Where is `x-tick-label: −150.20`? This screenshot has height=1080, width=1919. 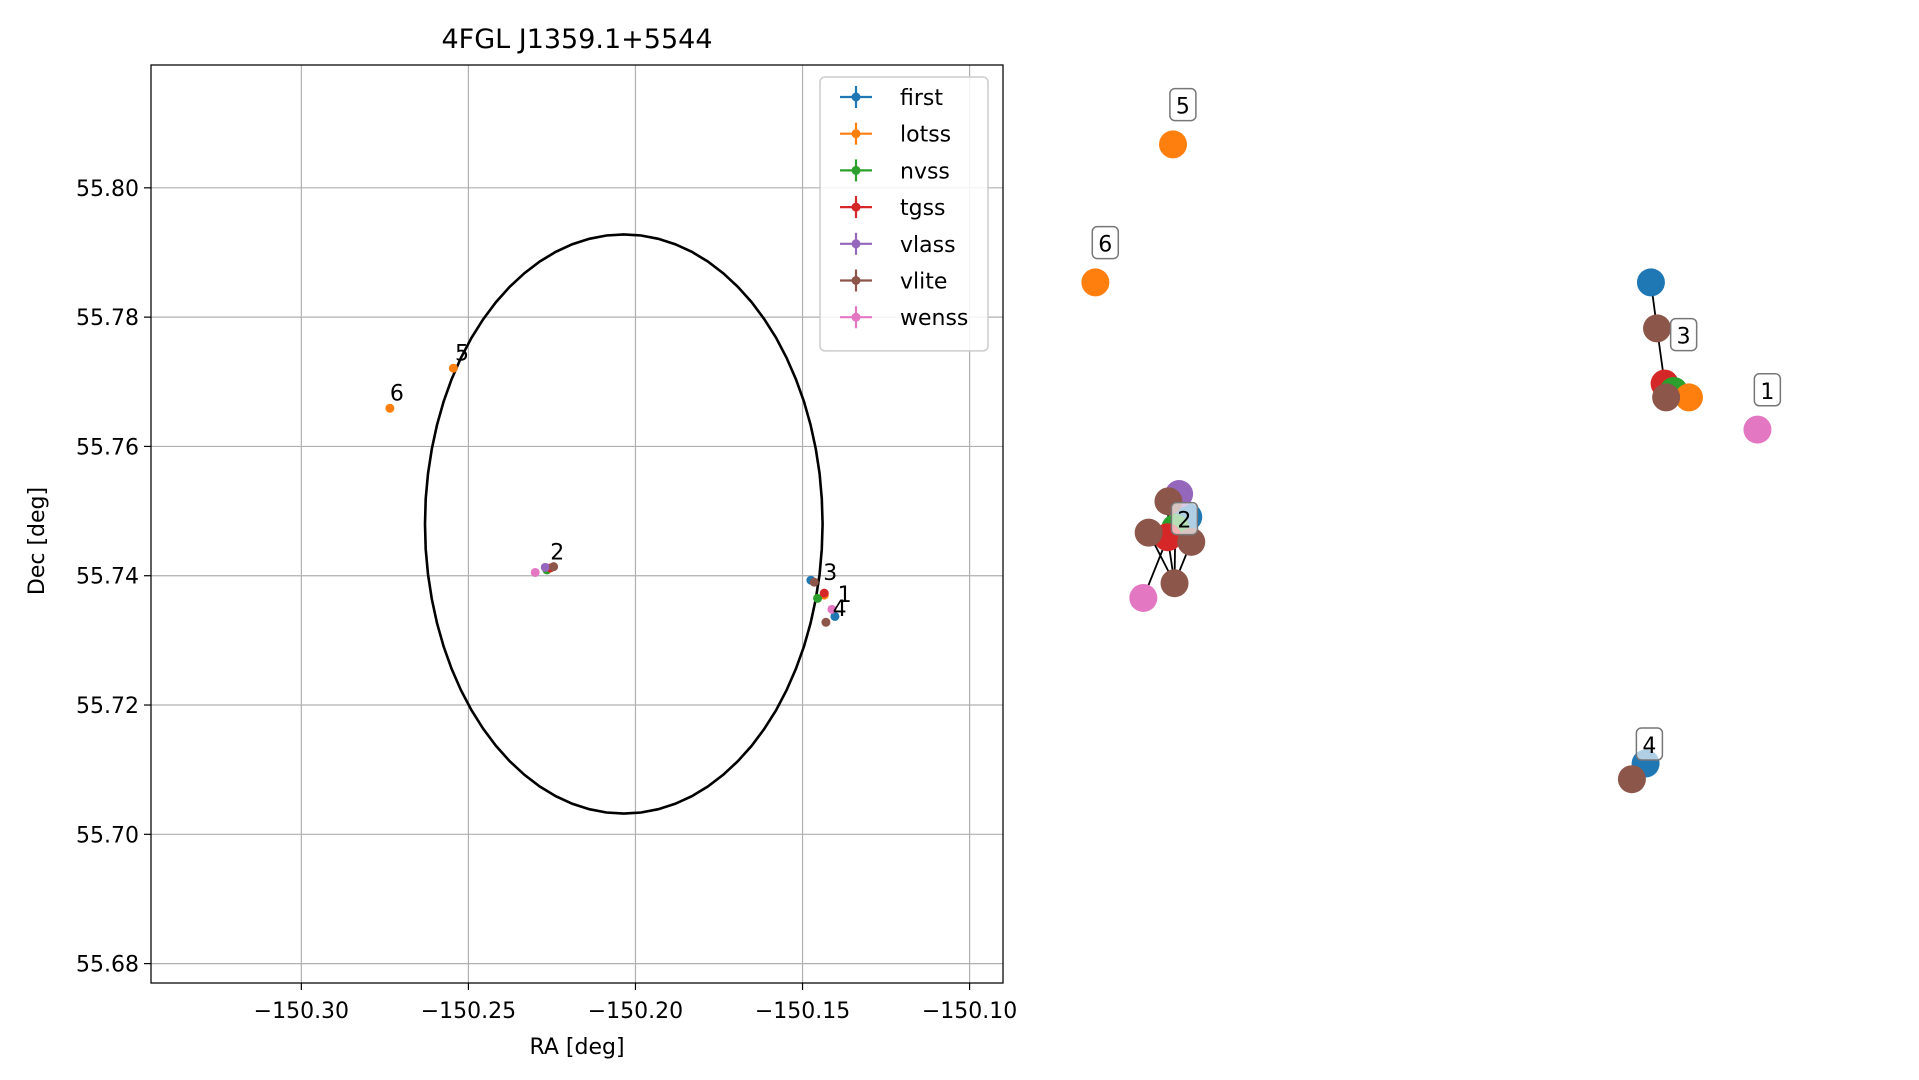
x-tick-label: −150.20 is located at coordinates (635, 1011).